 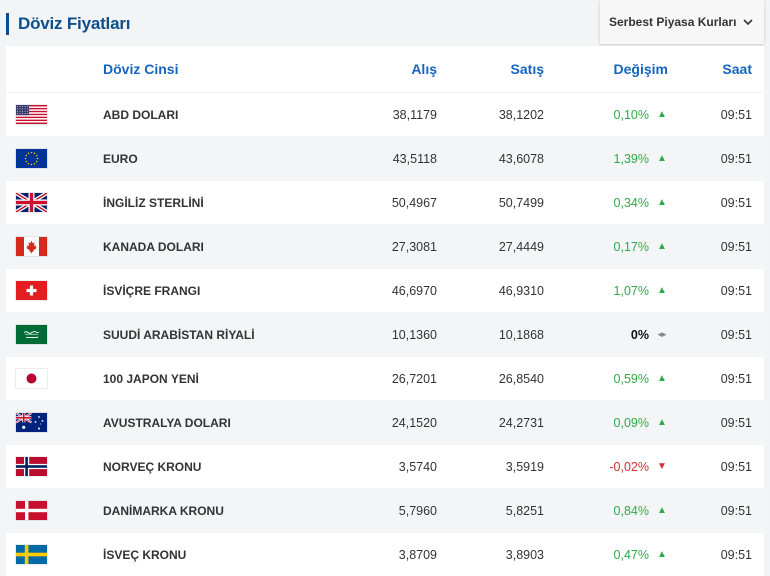 I want to click on change-cell: 0% ◂▸, so click(x=650, y=334).